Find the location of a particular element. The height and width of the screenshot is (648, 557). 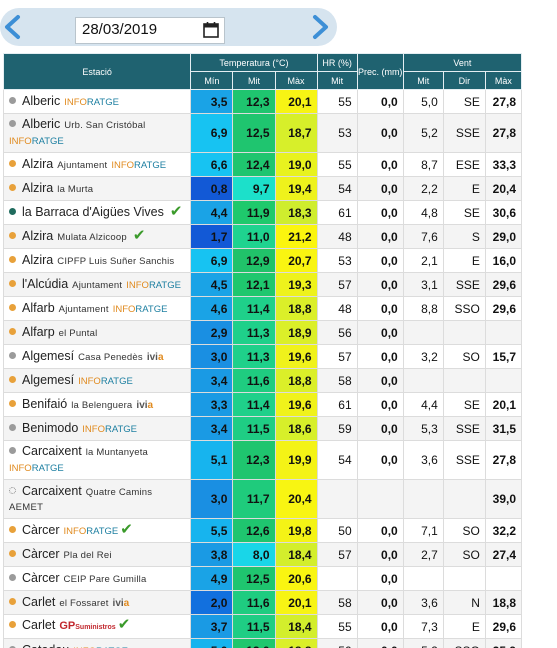

station-cell: Carcaixent la Muntanyeta INFORATGE is located at coordinates (97, 460).